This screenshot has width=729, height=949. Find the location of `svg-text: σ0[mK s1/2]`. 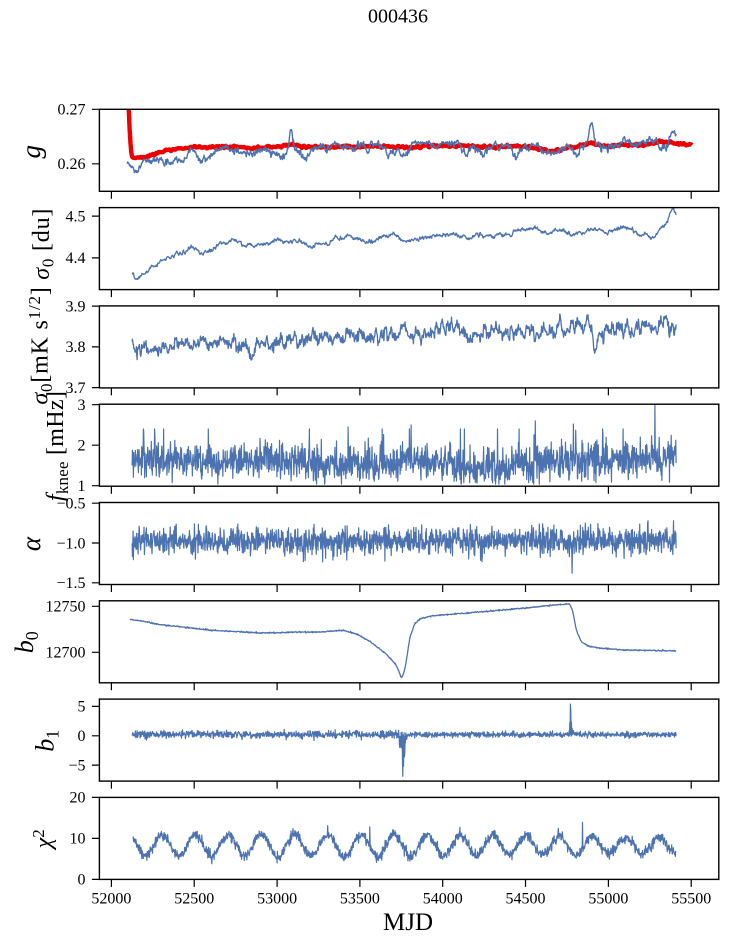

svg-text: σ0[mK s1/2] is located at coordinates (40, 345).